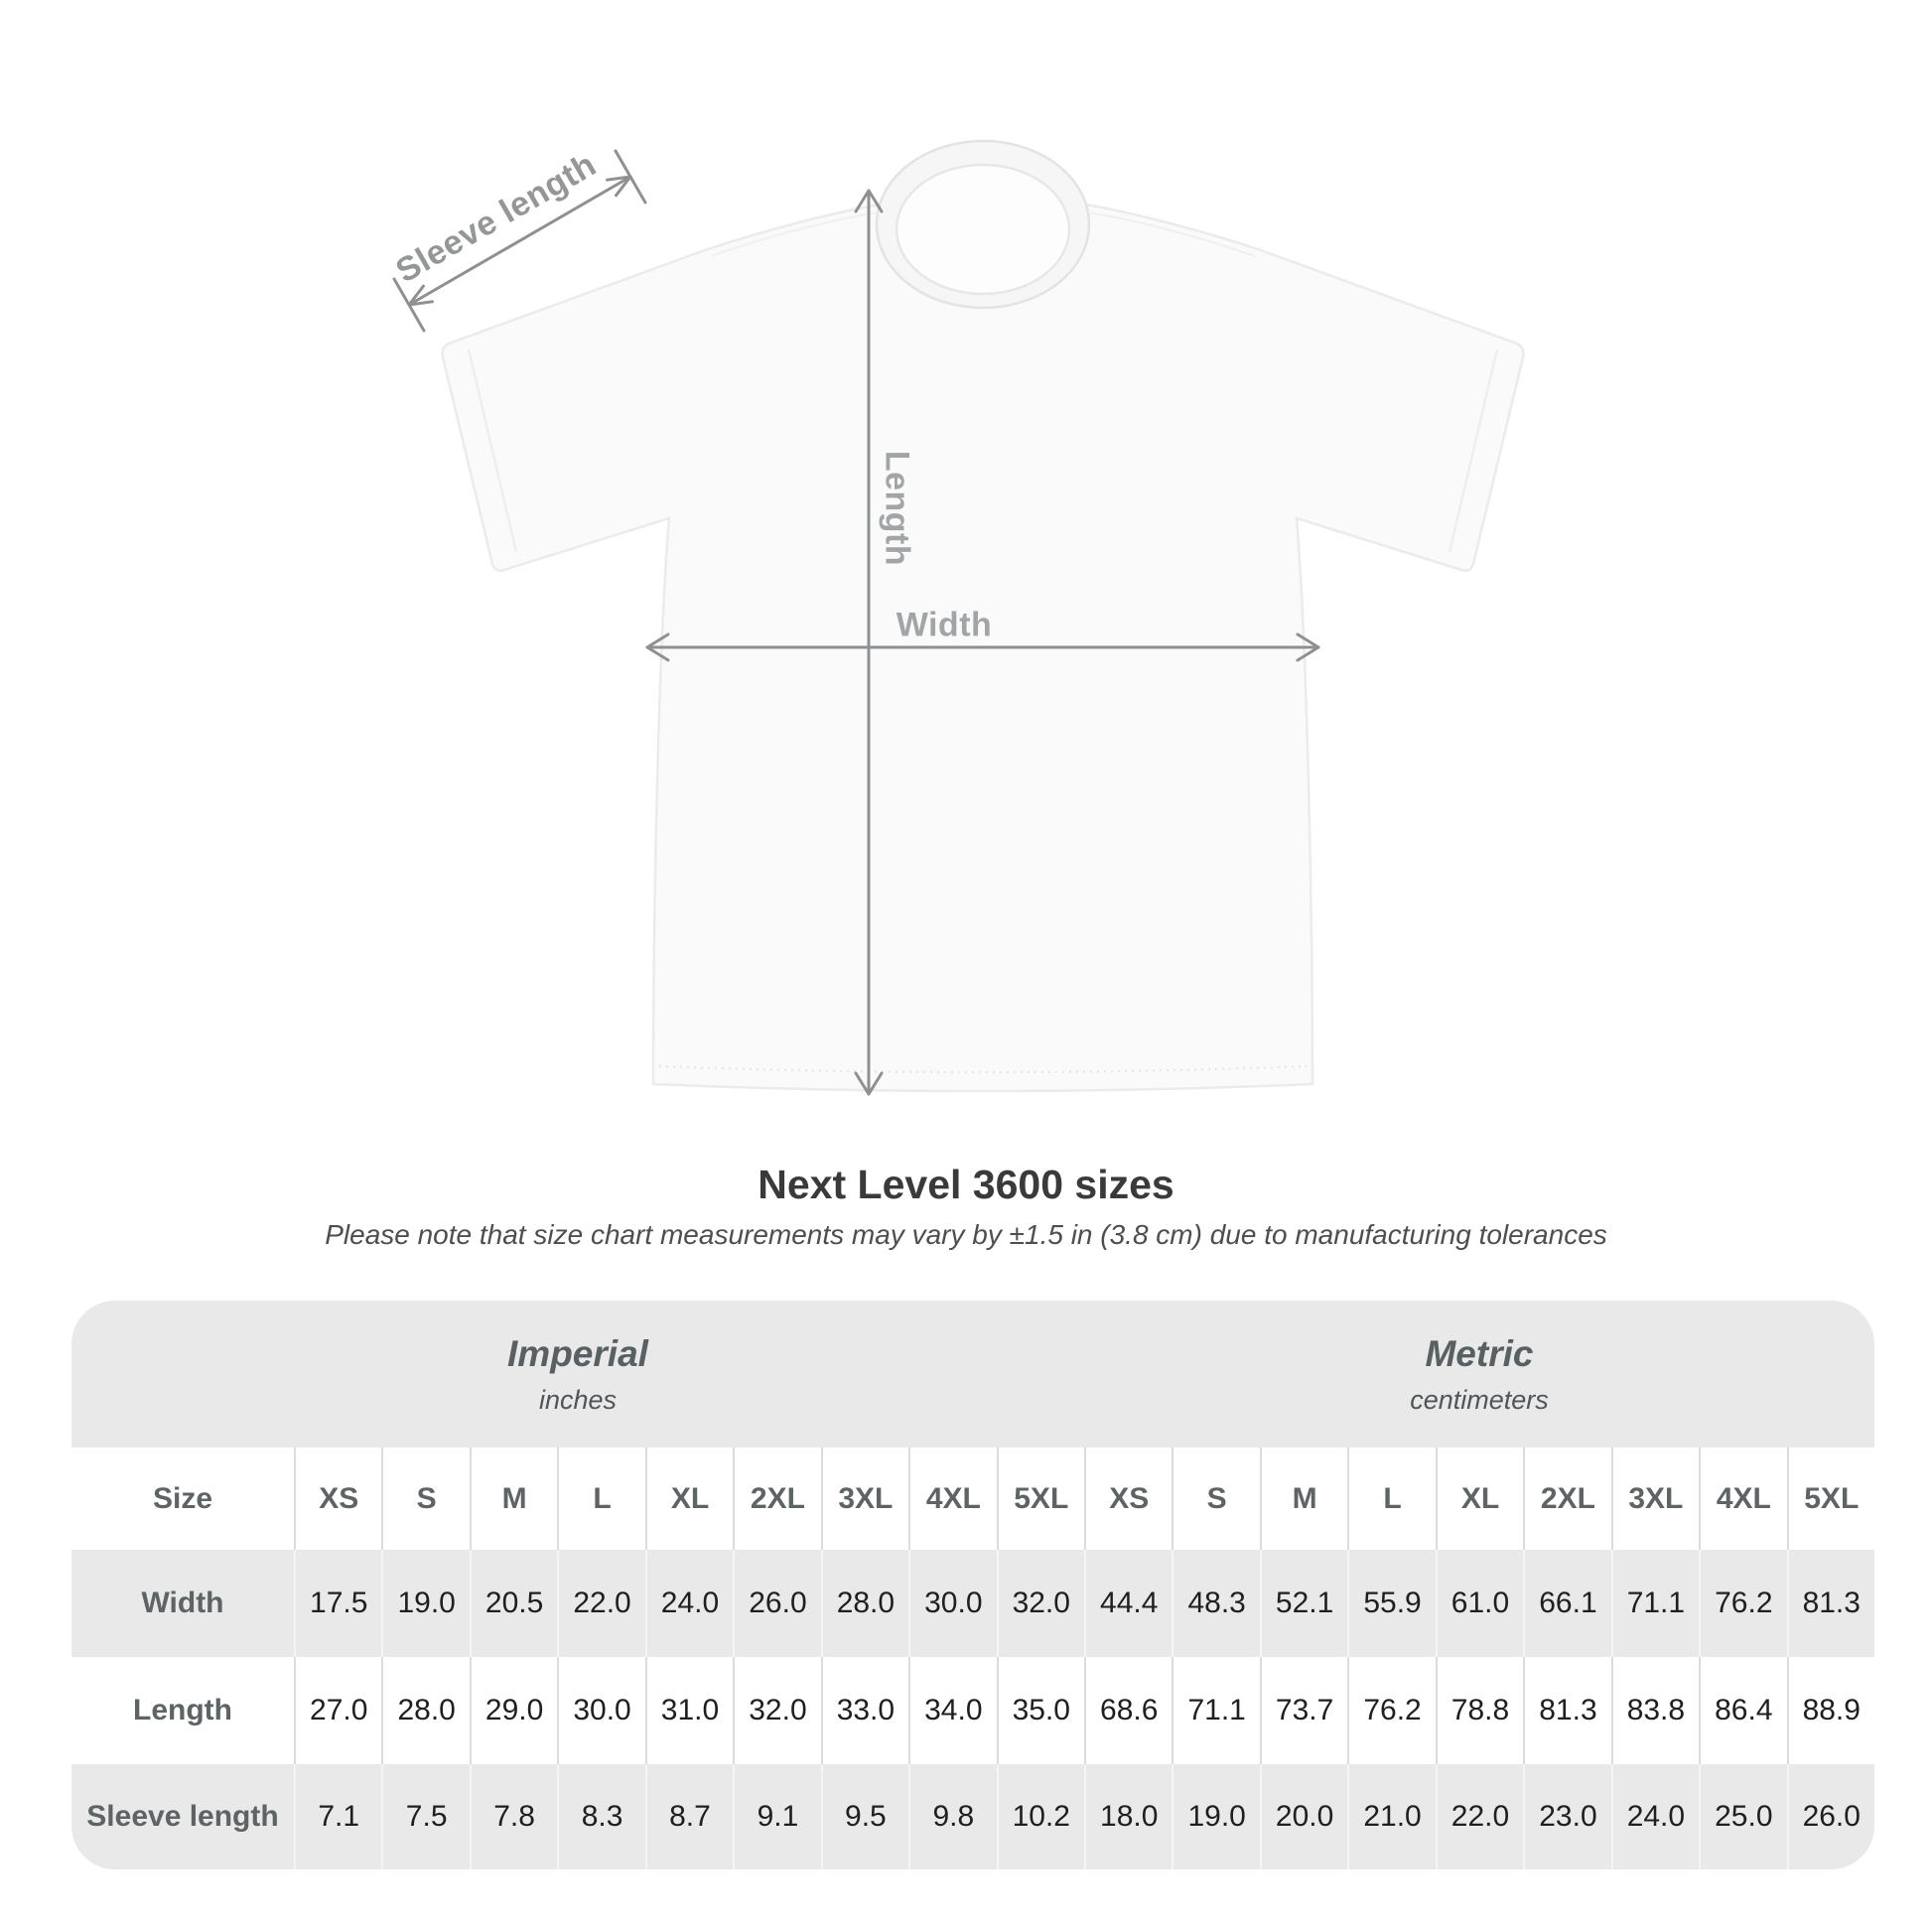 This screenshot has height=1932, width=1932. What do you see at coordinates (513, 1711) in the screenshot?
I see `measurement-value-cell: 29.0` at bounding box center [513, 1711].